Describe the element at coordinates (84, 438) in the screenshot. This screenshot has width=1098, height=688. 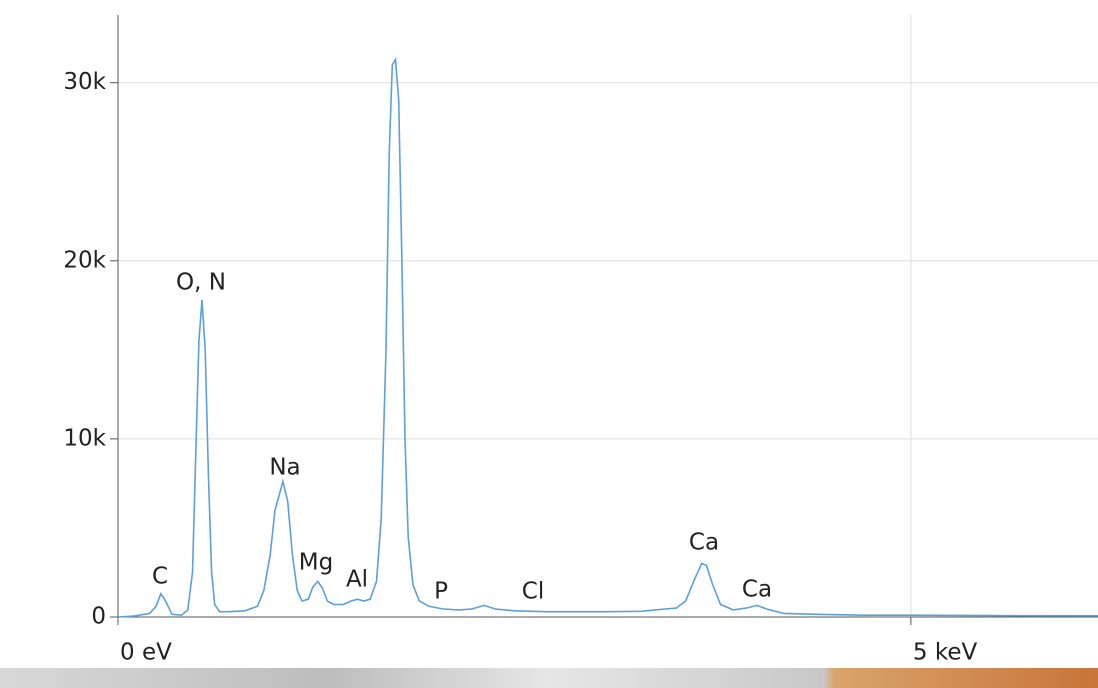
I see `y-tick-label: 10k` at that location.